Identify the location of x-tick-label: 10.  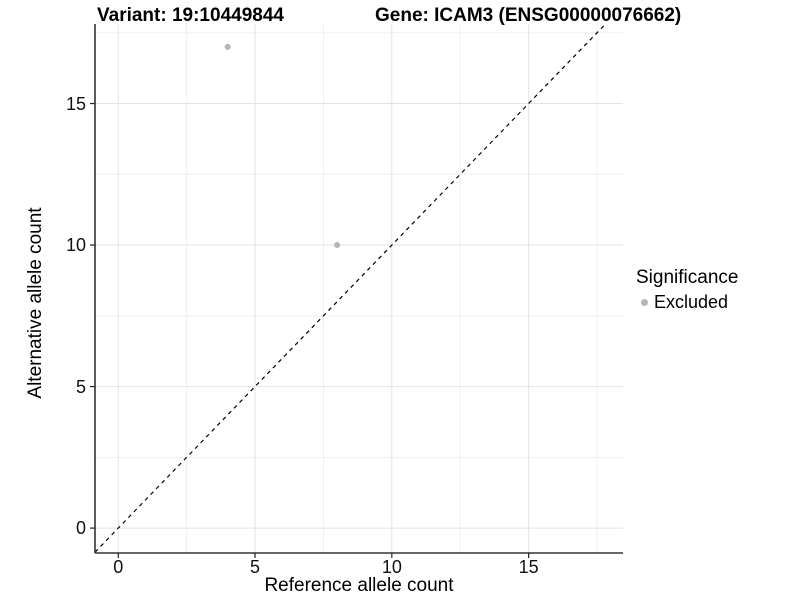
(391, 567).